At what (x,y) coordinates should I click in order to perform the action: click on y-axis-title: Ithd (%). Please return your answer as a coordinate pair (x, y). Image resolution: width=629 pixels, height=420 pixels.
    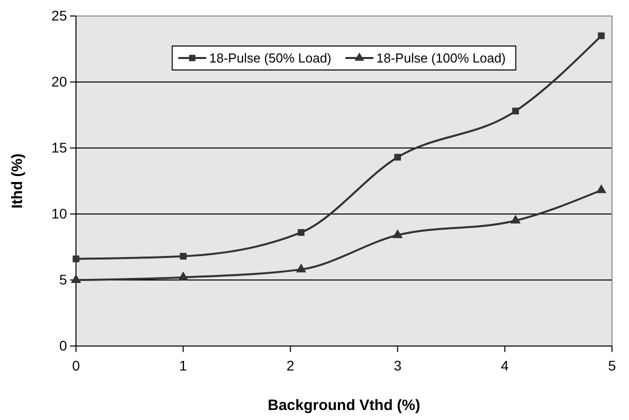
    Looking at the image, I should click on (17, 181).